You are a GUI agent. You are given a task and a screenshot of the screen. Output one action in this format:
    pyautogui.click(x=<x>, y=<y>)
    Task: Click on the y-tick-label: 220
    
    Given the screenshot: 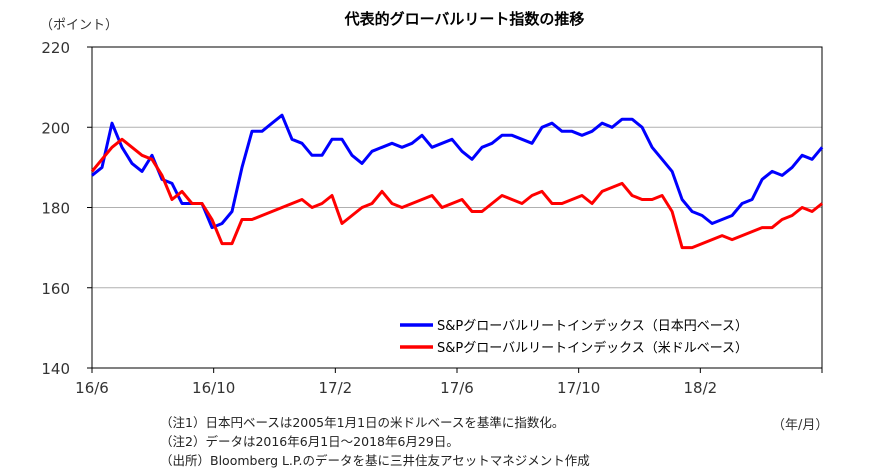 What is the action you would take?
    pyautogui.click(x=55, y=48)
    